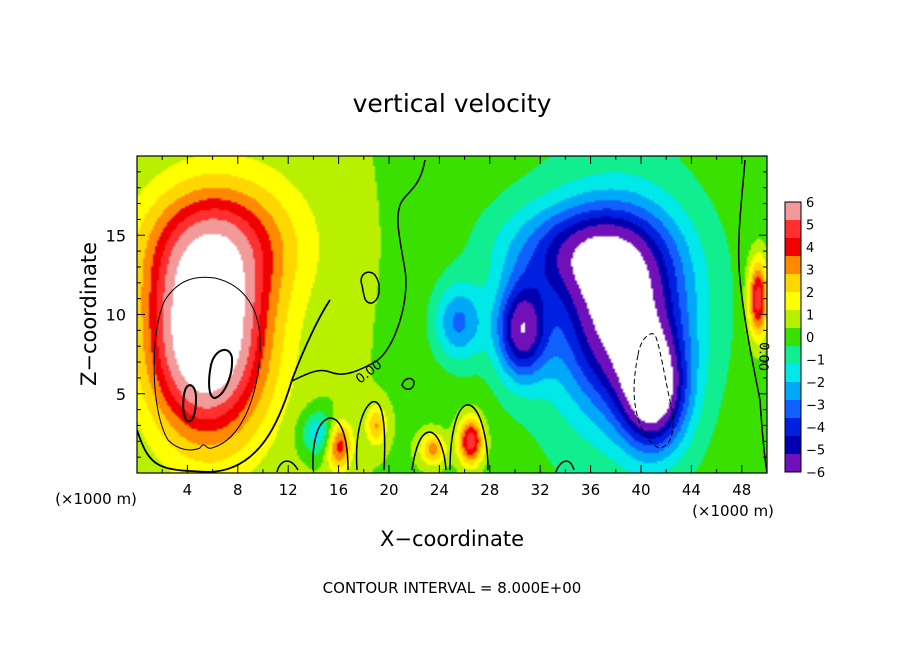 The width and height of the screenshot is (904, 654). What do you see at coordinates (752, 316) in the screenshot?
I see `contour-zero-right` at bounding box center [752, 316].